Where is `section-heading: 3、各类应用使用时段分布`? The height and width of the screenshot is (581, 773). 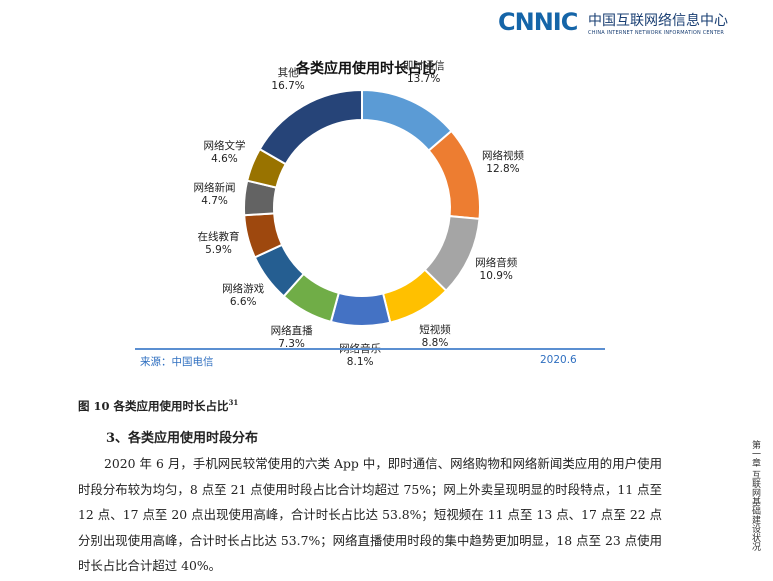
section-heading: 3、各类应用使用时段分布 is located at coordinates (182, 438).